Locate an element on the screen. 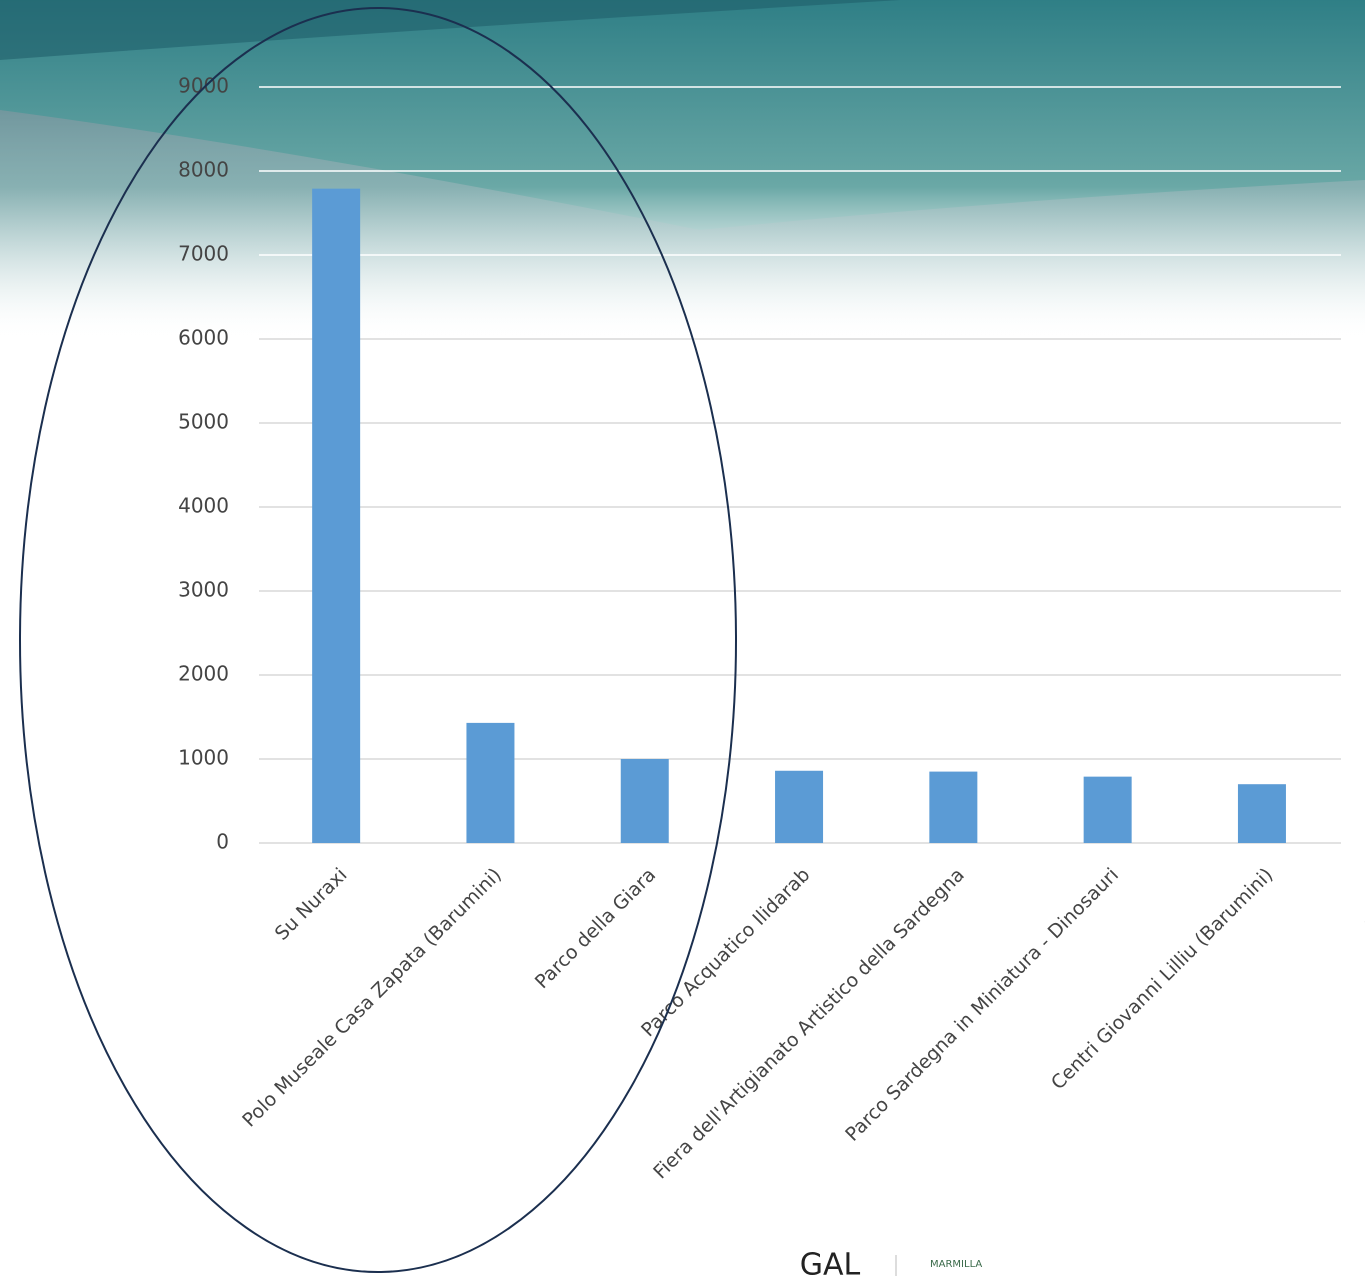  x-tick-label: Parco della Giara is located at coordinates (595, 928).